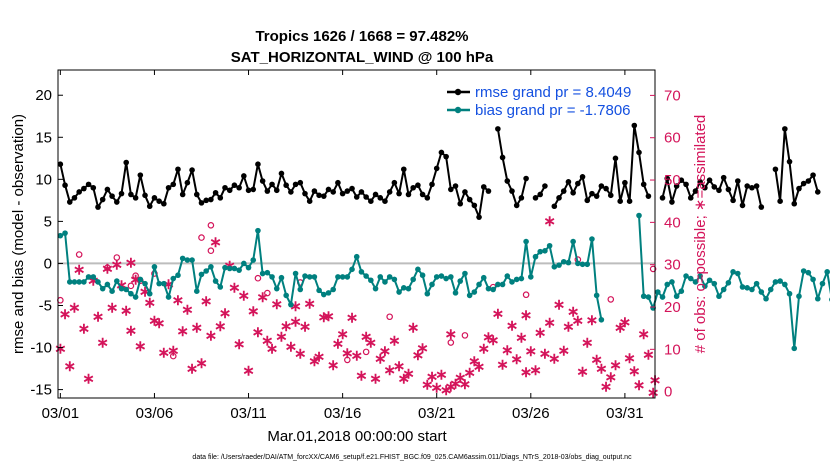  I want to click on legend-marker-bias, so click(458, 110).